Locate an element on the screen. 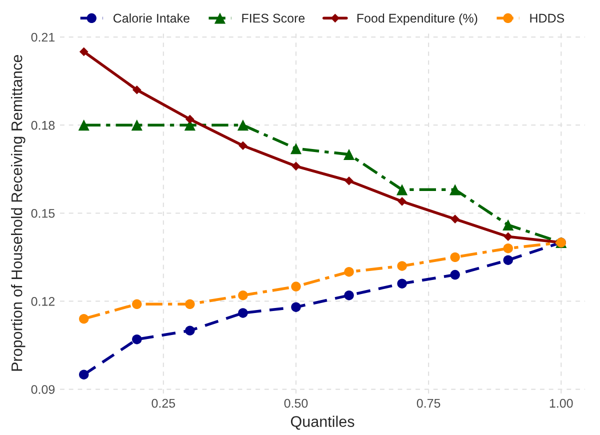  y-tick-label: 0.12 is located at coordinates (43, 301).